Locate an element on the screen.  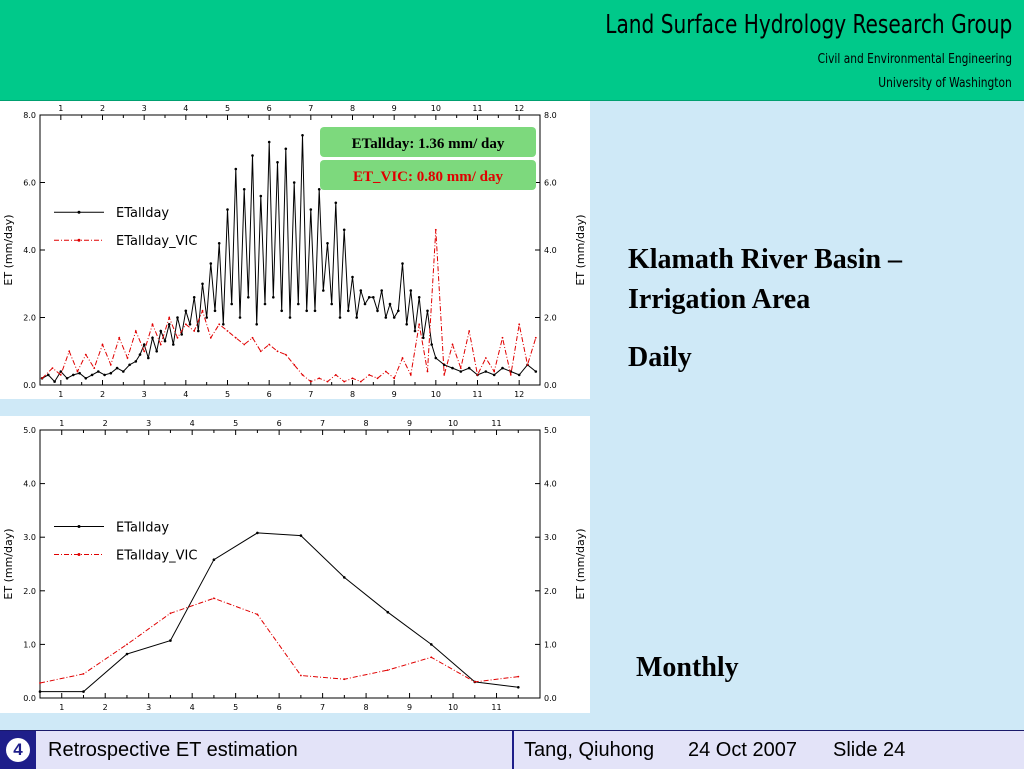
y-tick-label-right: 3.0 is located at coordinates (550, 537).